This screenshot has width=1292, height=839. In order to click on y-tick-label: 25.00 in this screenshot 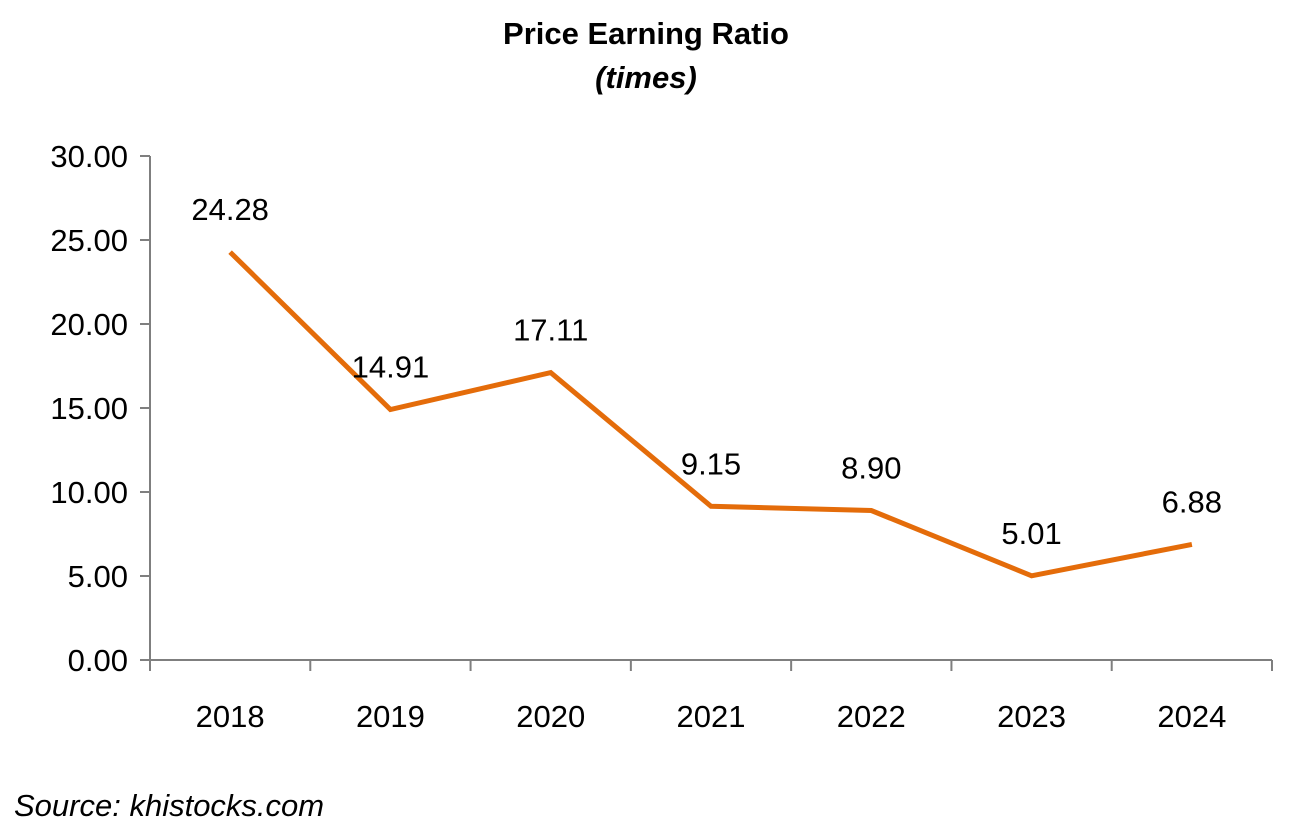, I will do `click(89, 240)`.